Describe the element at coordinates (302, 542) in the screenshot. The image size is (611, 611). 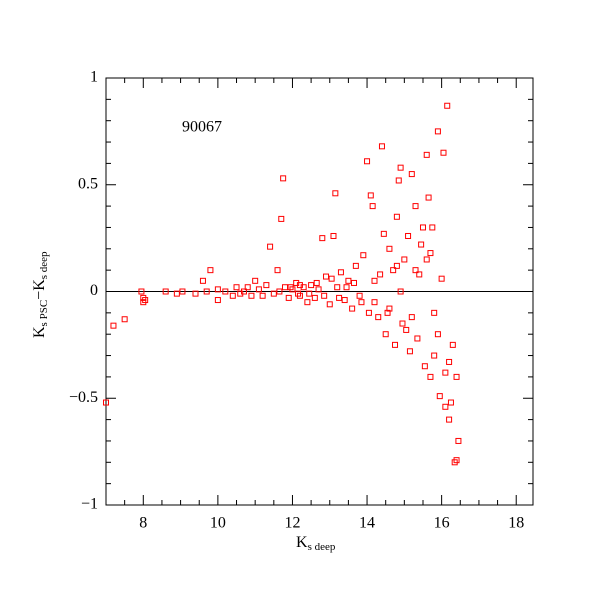
I see `x-label-main: K` at that location.